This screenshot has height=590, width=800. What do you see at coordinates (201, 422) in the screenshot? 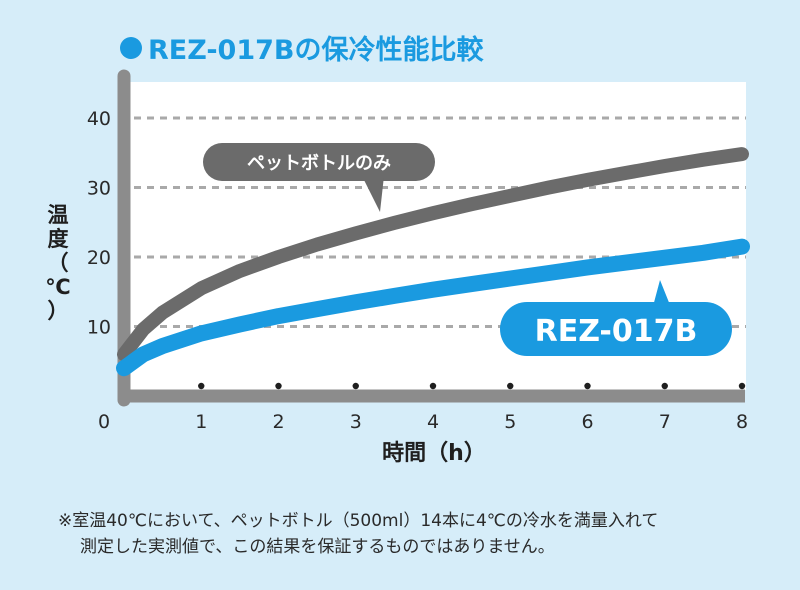
I see `x-tick-label-1: 1` at bounding box center [201, 422].